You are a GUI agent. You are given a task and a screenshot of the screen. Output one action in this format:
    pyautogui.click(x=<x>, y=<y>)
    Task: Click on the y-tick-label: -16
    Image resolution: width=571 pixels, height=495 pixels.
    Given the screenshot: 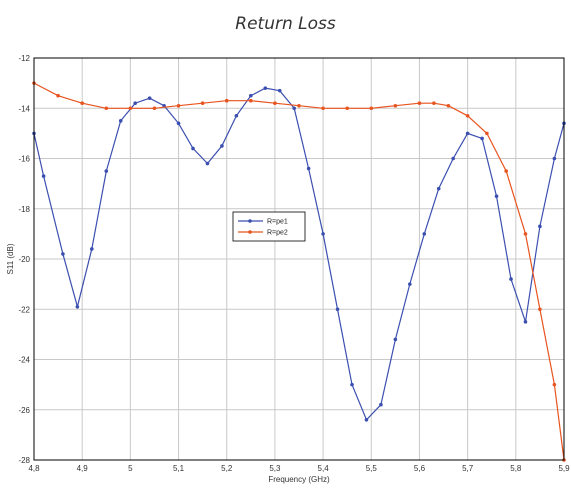 What is the action you would take?
    pyautogui.click(x=24, y=159)
    